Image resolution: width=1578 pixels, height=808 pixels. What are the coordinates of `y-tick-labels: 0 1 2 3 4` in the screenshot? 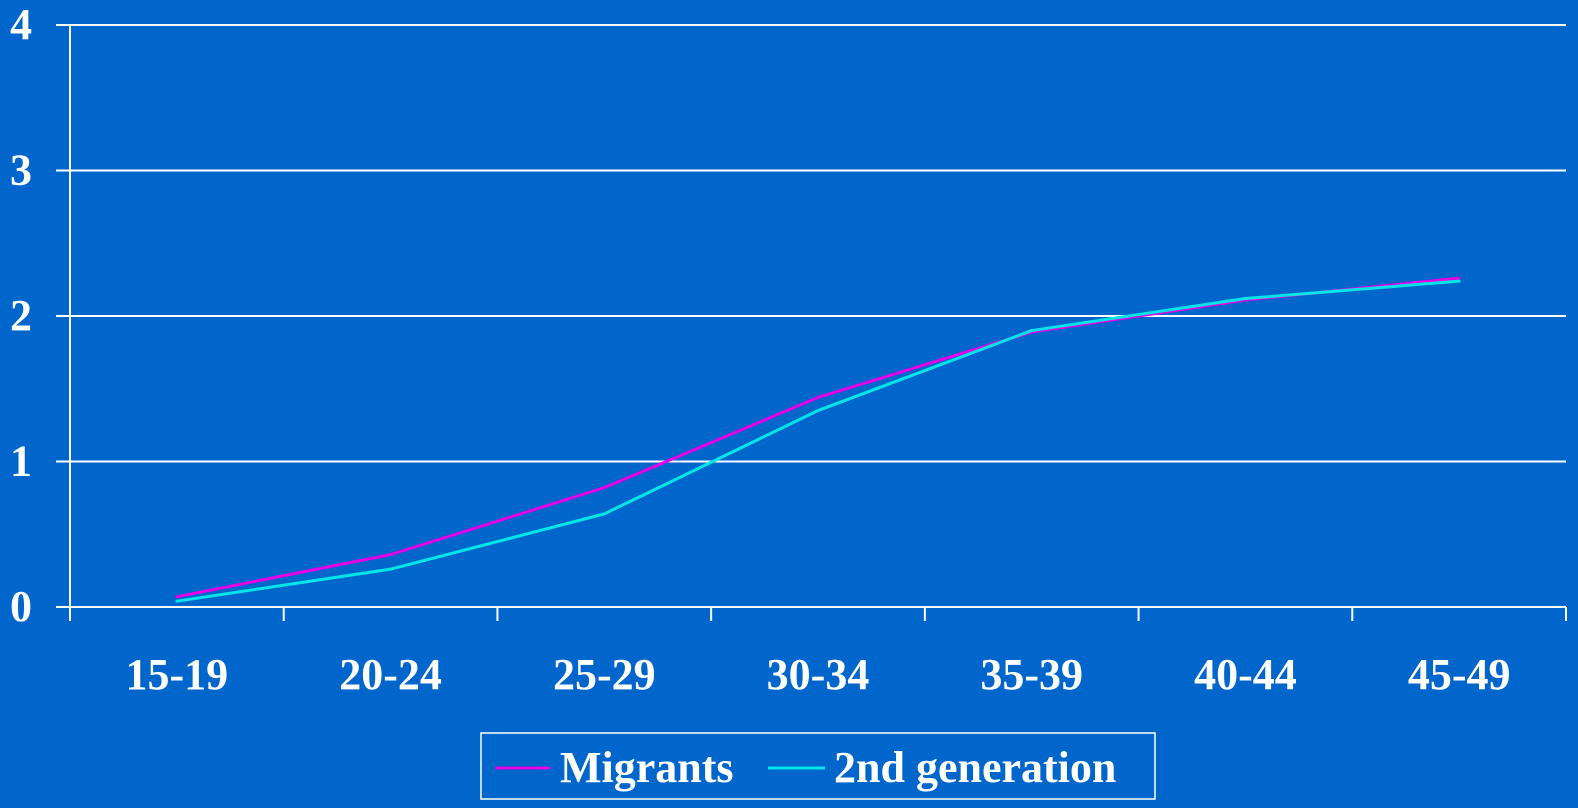 It's located at (21, 315).